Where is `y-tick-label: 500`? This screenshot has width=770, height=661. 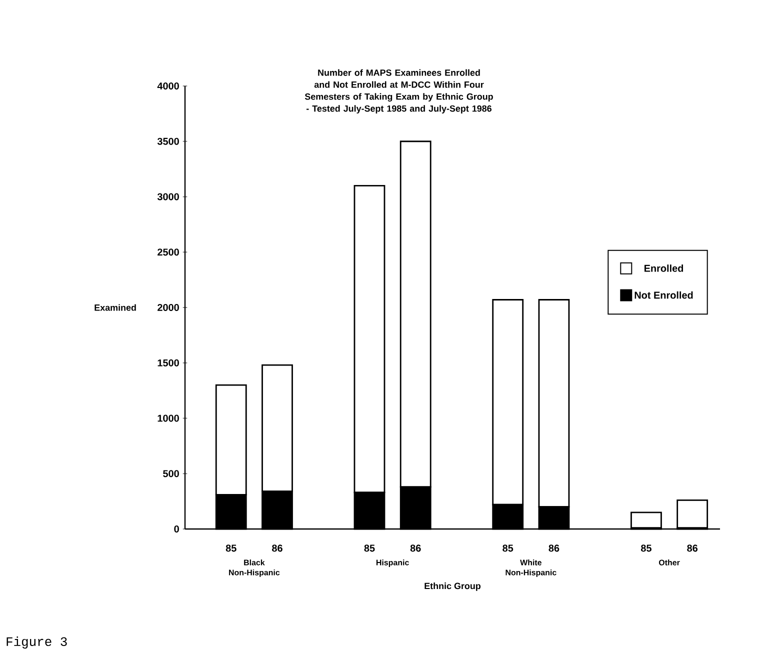 y-tick-label: 500 is located at coordinates (171, 474).